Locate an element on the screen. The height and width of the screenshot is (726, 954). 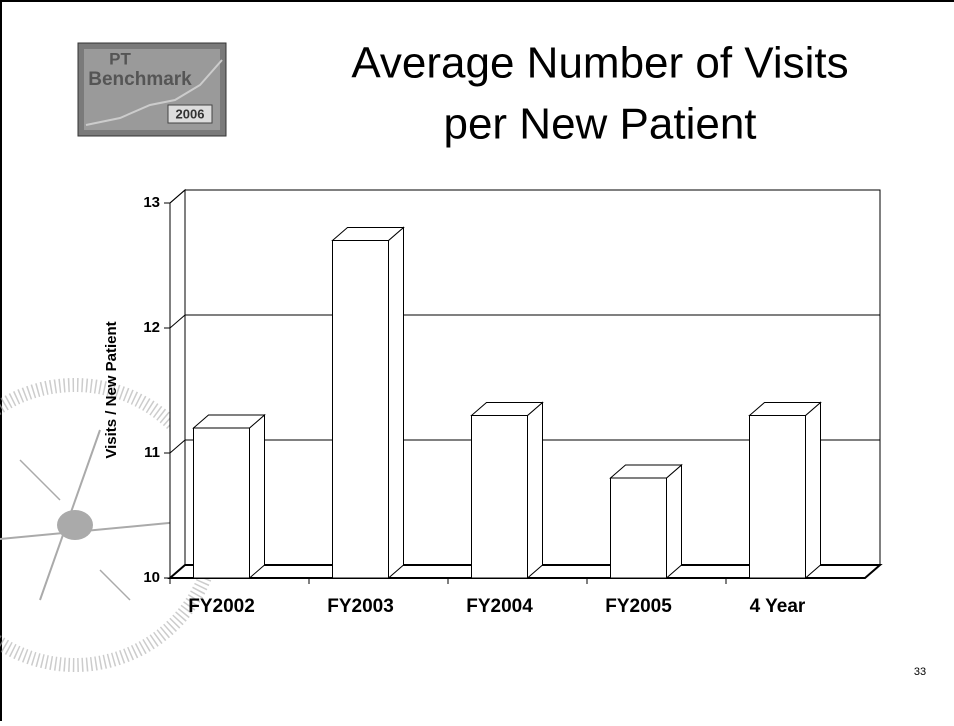
x-tick-label: FY2004 is located at coordinates (499, 606).